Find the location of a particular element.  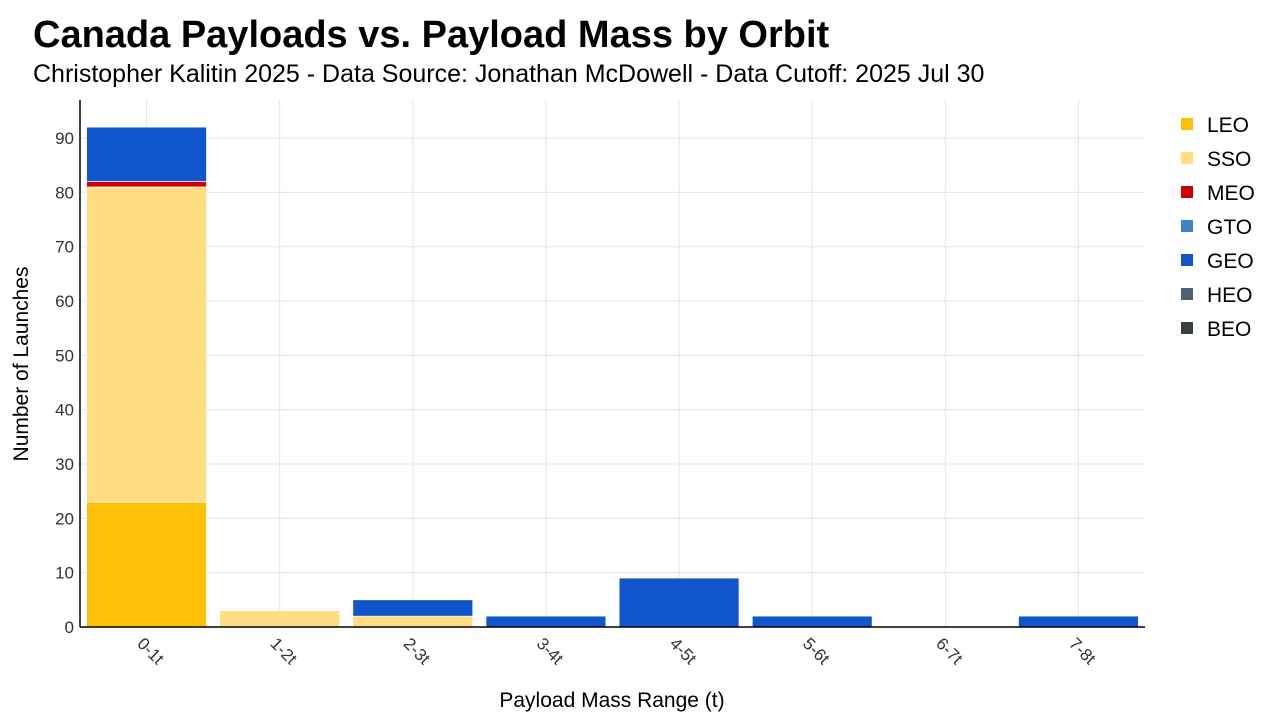

x-tick-label: 6-7t is located at coordinates (949, 651).